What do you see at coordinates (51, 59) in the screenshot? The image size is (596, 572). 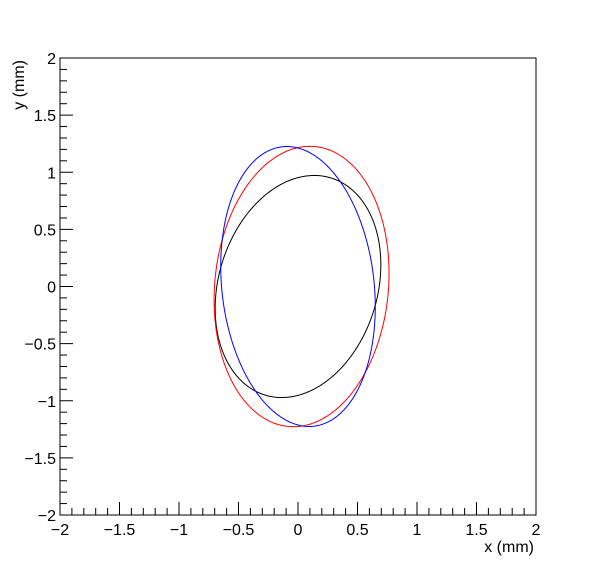 I see `y-tick-label: 2` at bounding box center [51, 59].